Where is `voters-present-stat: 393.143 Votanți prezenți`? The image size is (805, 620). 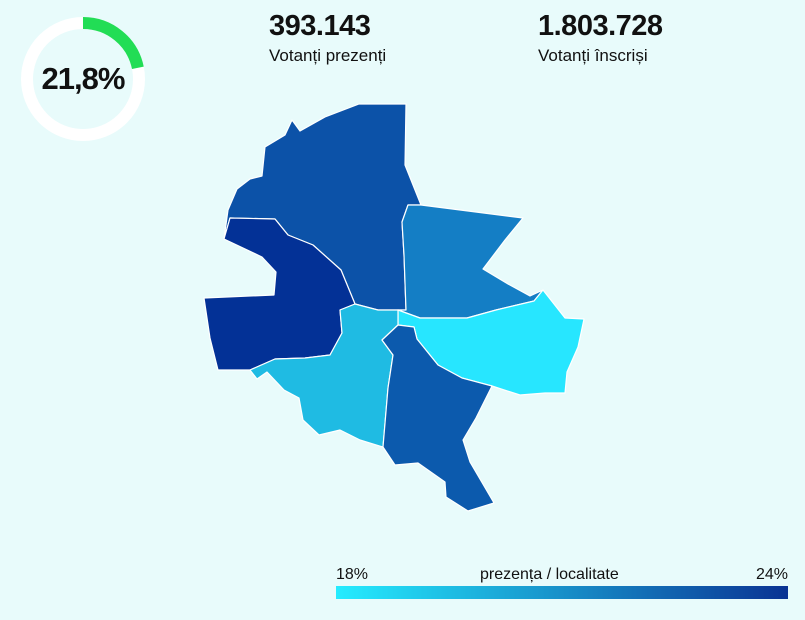
voters-present-stat: 393.143 Votanți prezenți is located at coordinates (327, 38).